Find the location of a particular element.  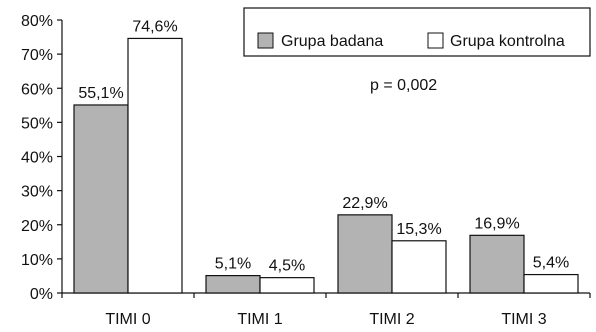

y-tick-label: 10% is located at coordinates (37, 260).